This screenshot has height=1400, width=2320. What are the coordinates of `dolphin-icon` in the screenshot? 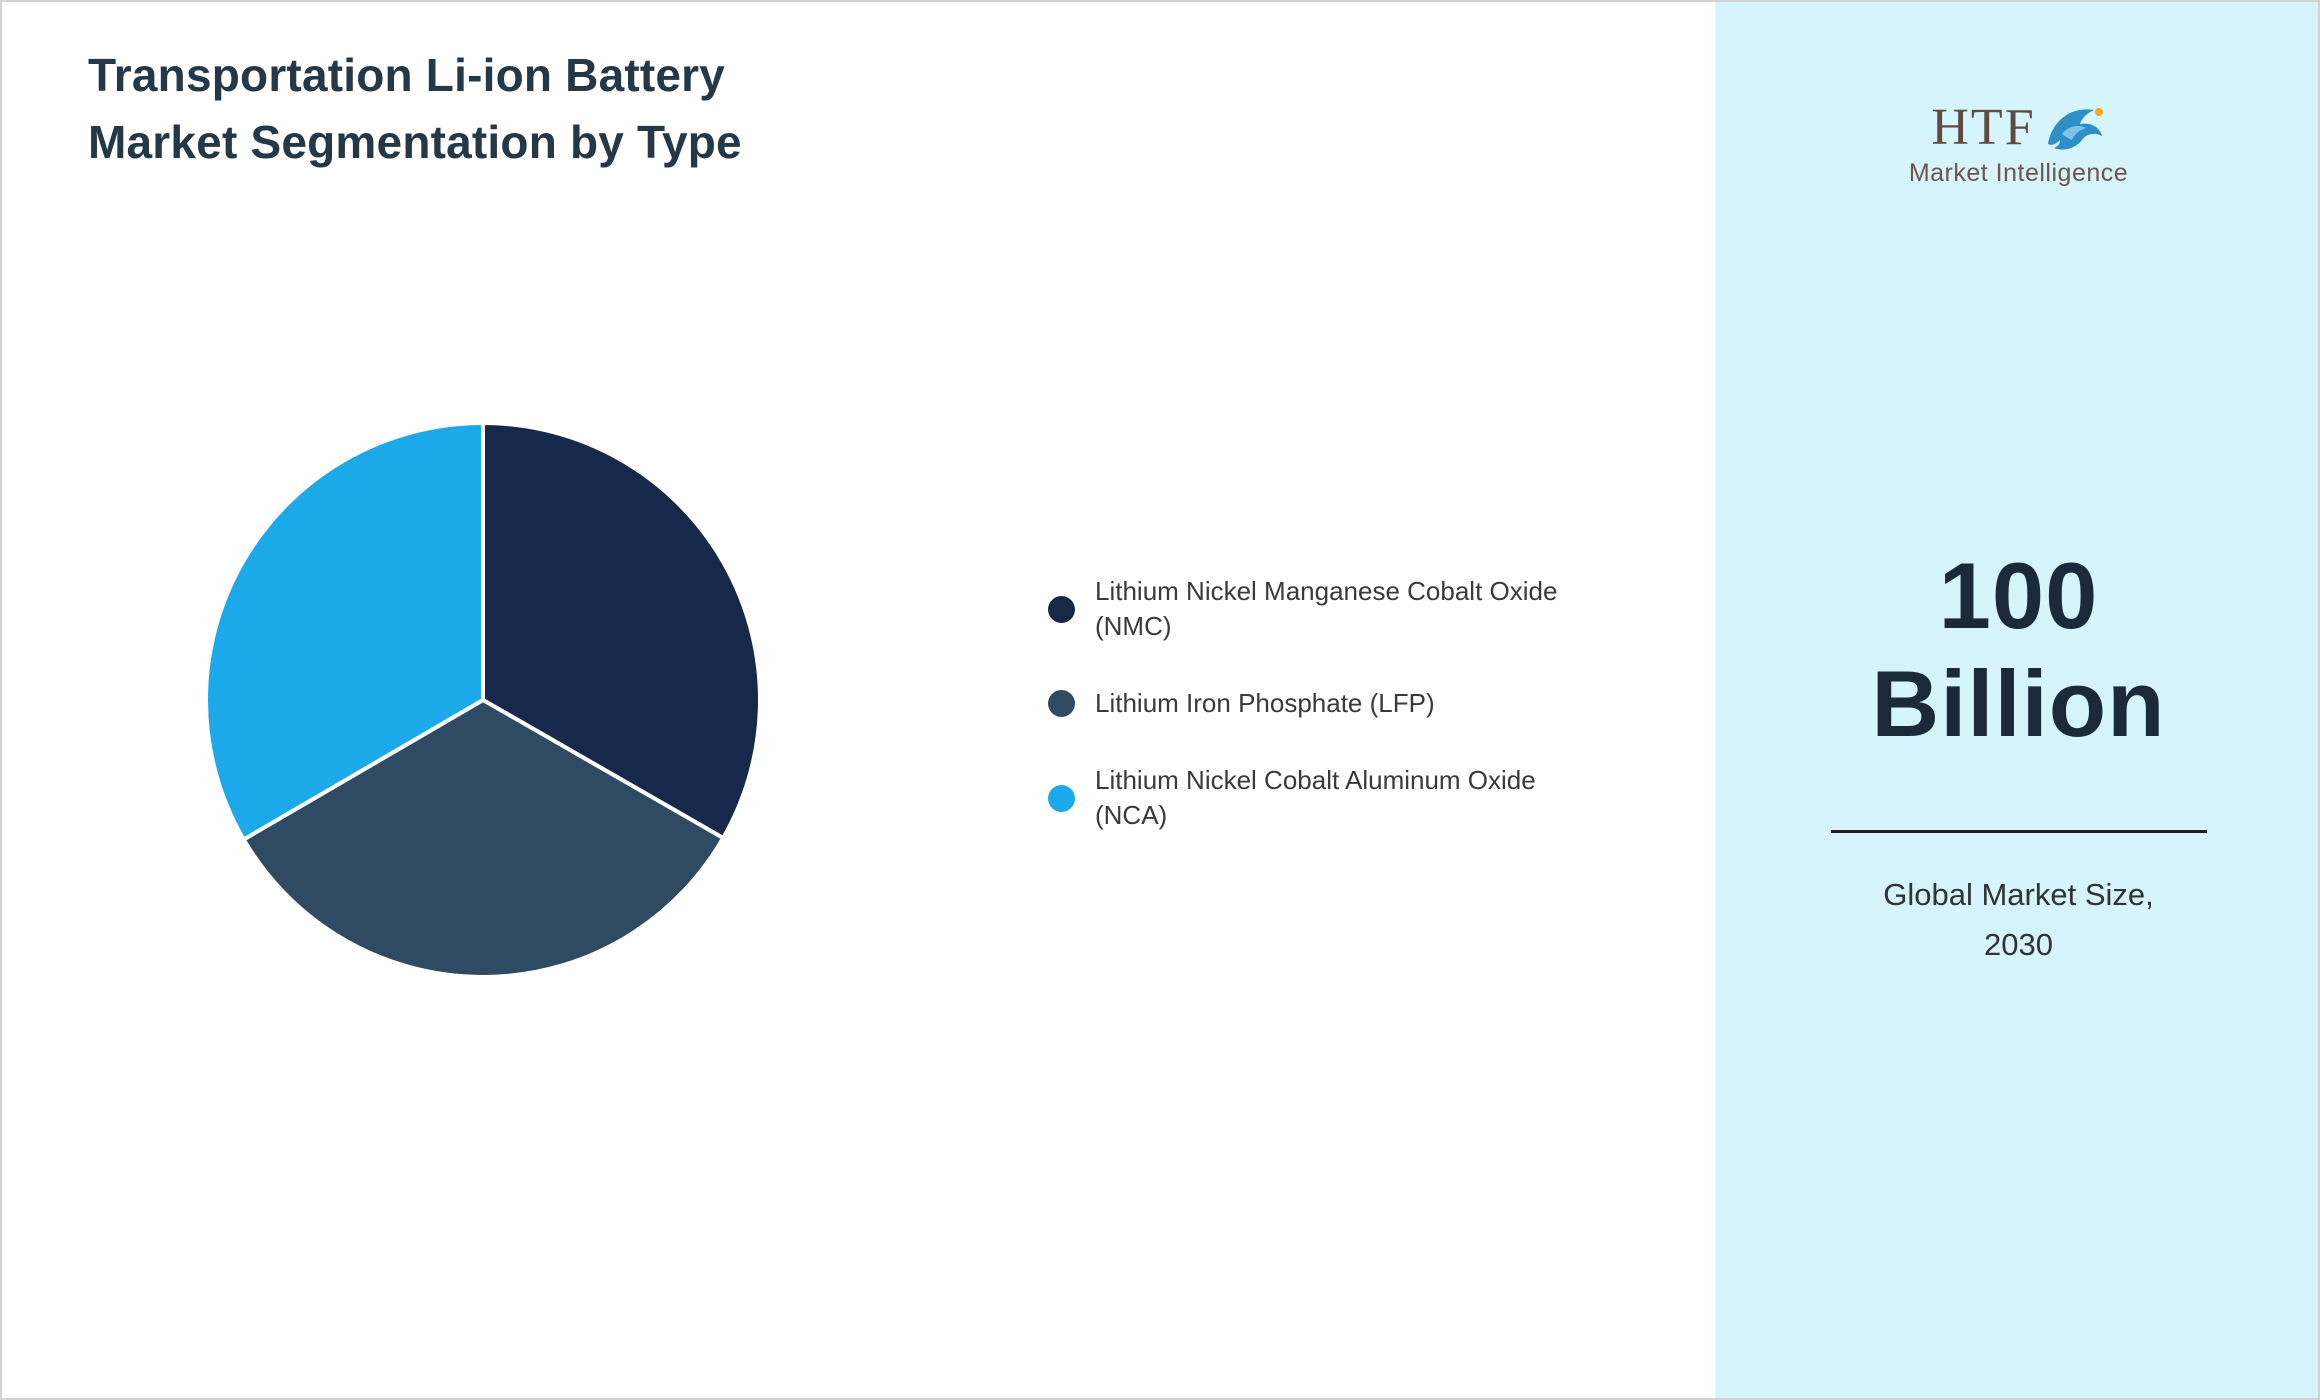 It's located at (2074, 128).